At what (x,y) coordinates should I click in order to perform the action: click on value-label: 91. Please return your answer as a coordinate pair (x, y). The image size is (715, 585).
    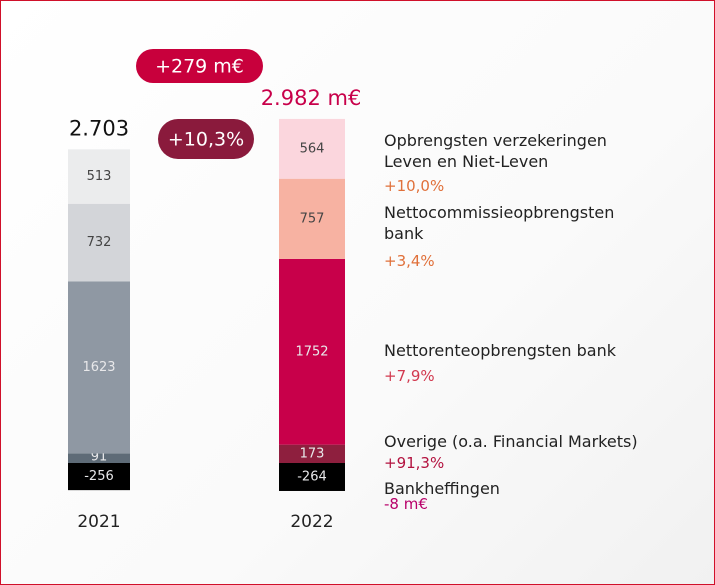
    Looking at the image, I should click on (99, 457).